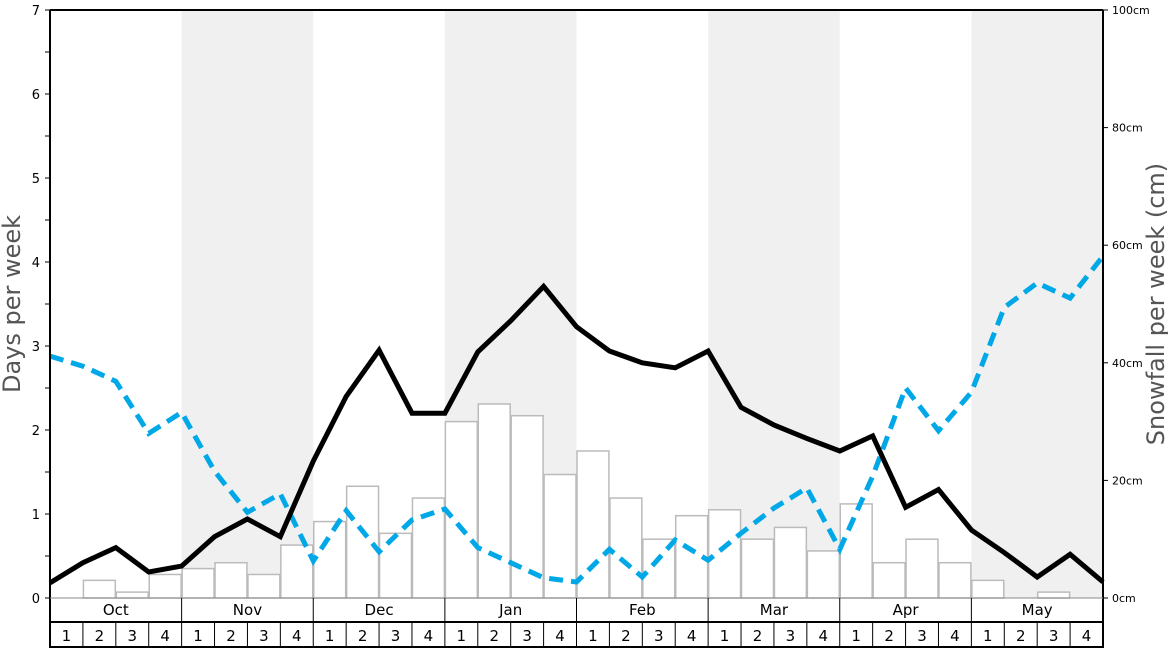  What do you see at coordinates (36, 179) in the screenshot?
I see `left-tick-label: 5` at bounding box center [36, 179].